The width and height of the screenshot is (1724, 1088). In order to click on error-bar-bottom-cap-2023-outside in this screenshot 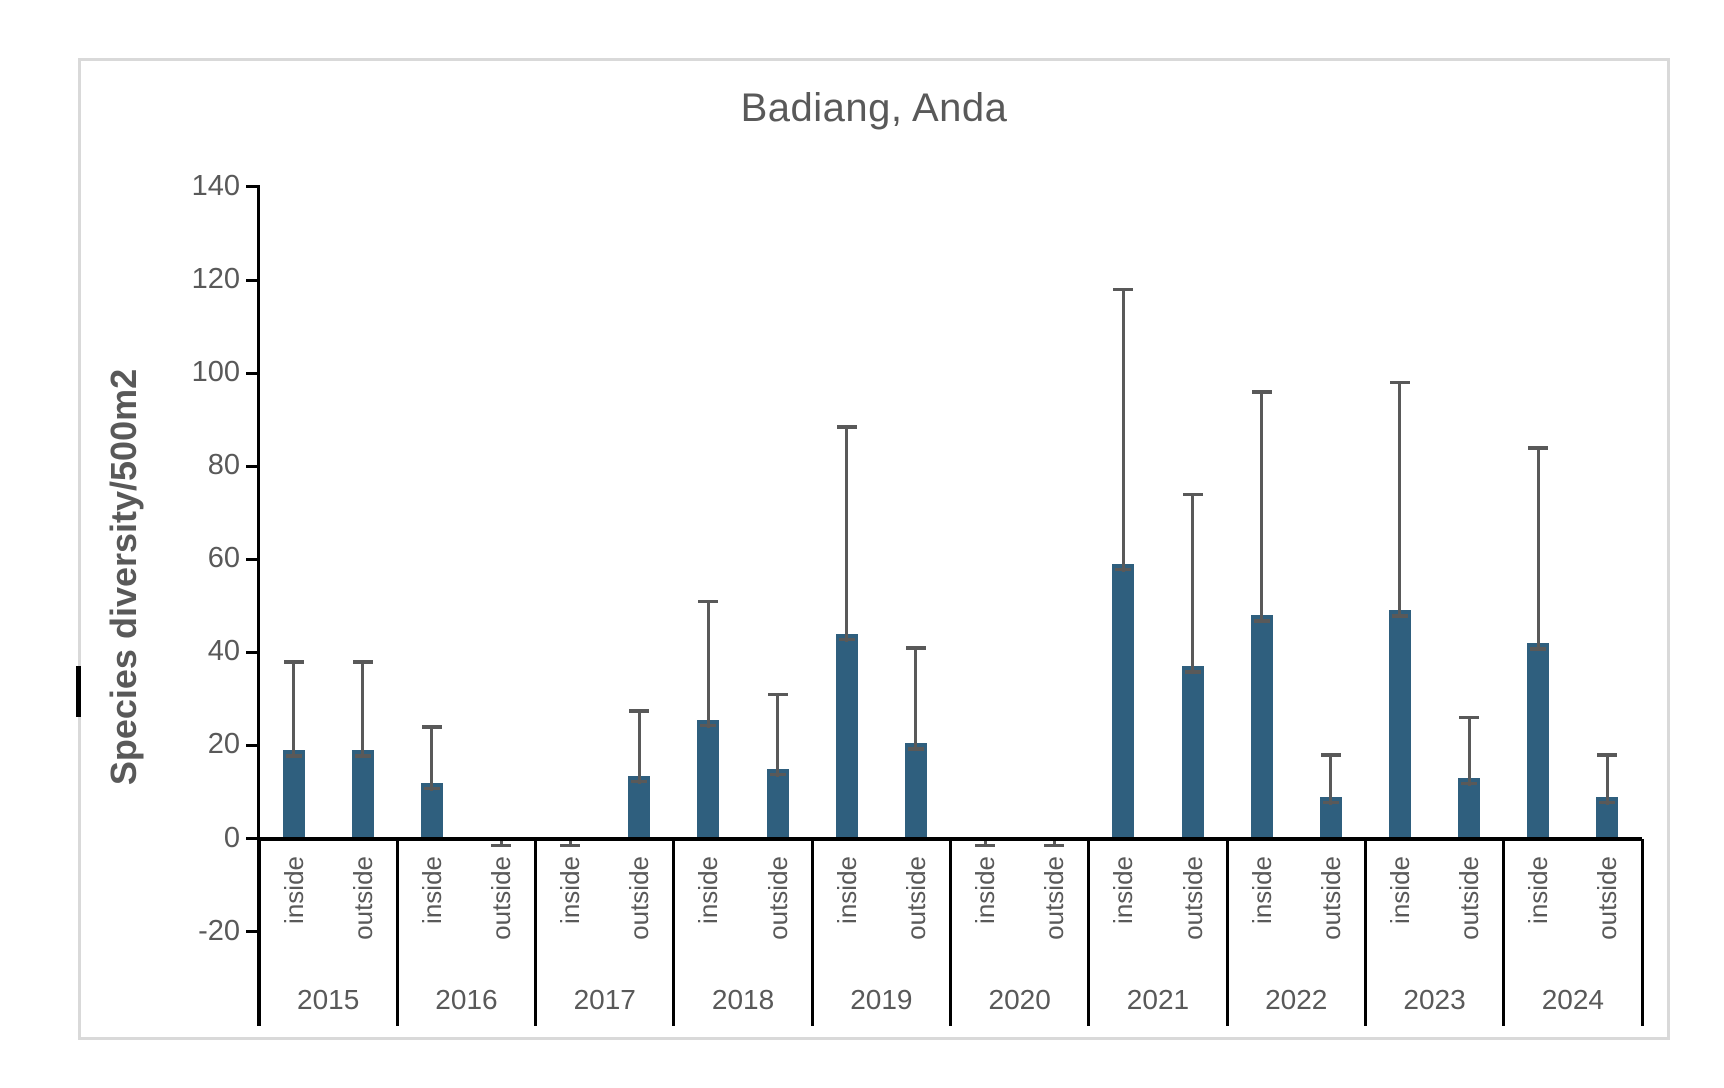, I will do `click(1469, 783)`.